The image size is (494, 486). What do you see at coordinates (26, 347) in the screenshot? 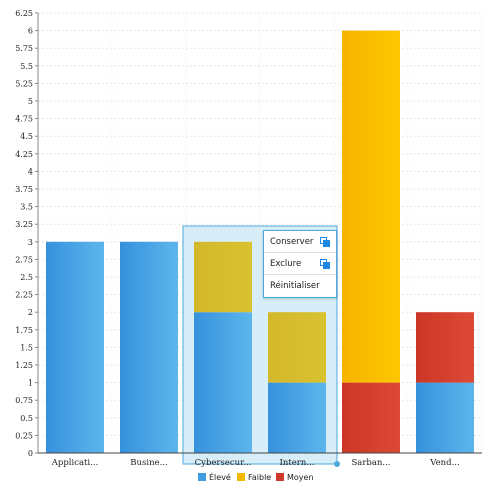
I see `y-tick-label: 1.5` at bounding box center [26, 347].